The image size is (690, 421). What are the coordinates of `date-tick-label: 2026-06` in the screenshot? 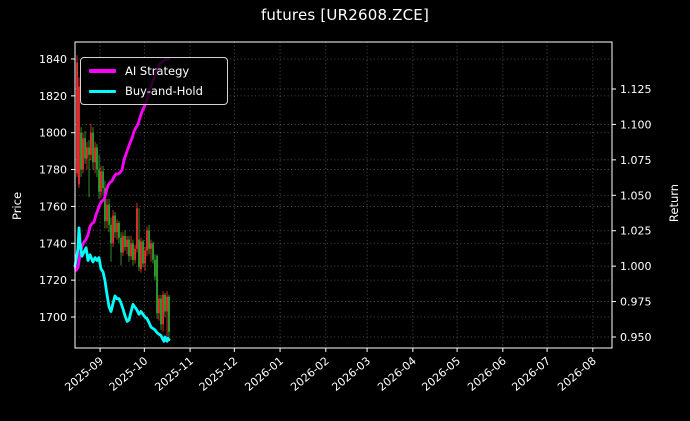 It's located at (487, 374).